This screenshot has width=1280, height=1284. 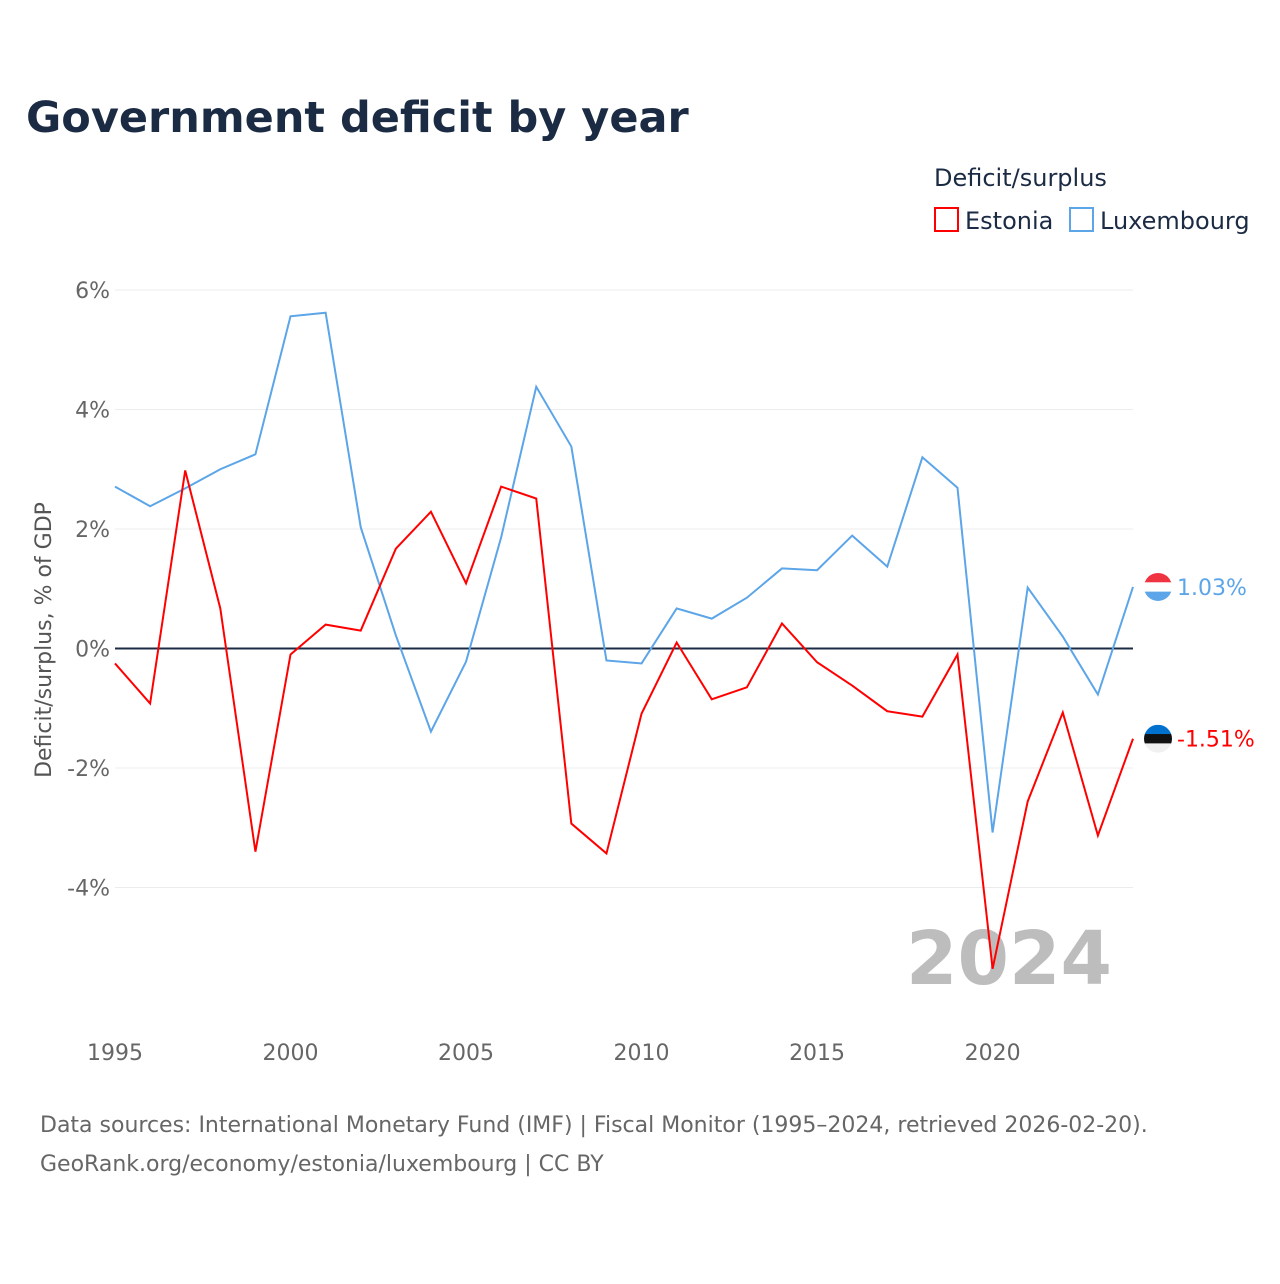 What do you see at coordinates (1009, 959) in the screenshot?
I see `watermark-year: 2024` at bounding box center [1009, 959].